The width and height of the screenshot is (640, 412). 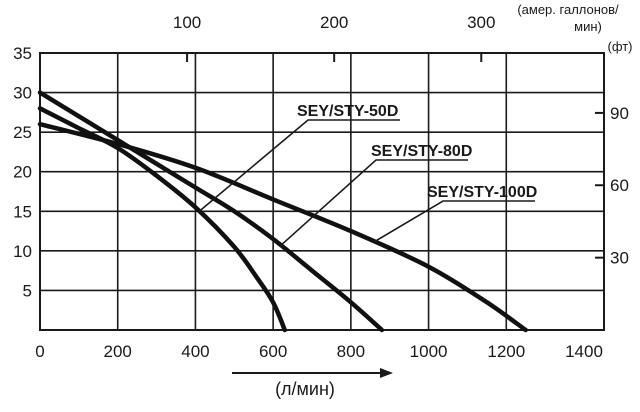 What do you see at coordinates (584, 351) in the screenshot?
I see `x-tick-label: 1400` at bounding box center [584, 351].